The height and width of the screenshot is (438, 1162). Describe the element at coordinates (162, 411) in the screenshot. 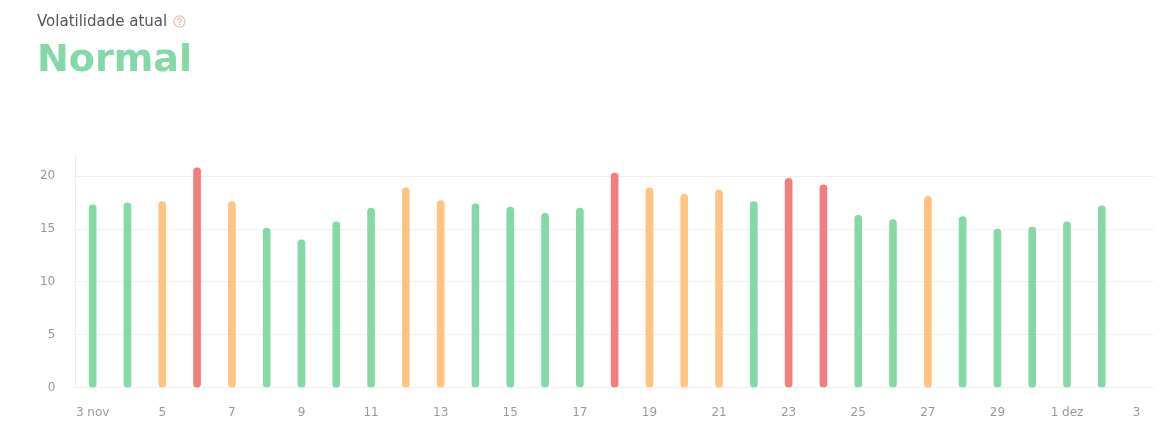

I see `x-tick-label: 5` at that location.